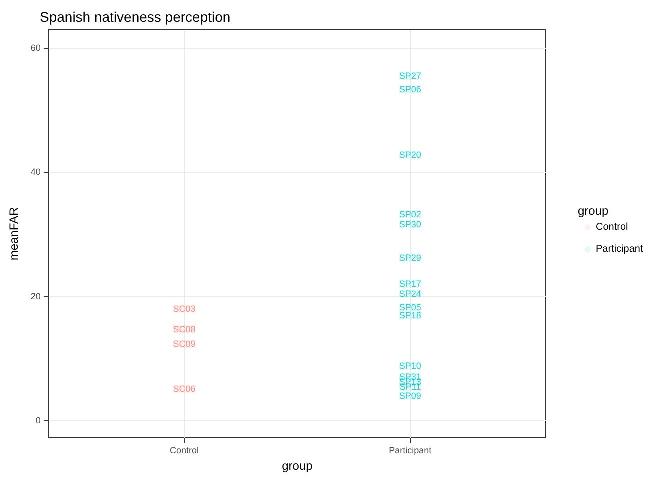  Describe the element at coordinates (35, 172) in the screenshot. I see `y-tick-label: 40` at that location.